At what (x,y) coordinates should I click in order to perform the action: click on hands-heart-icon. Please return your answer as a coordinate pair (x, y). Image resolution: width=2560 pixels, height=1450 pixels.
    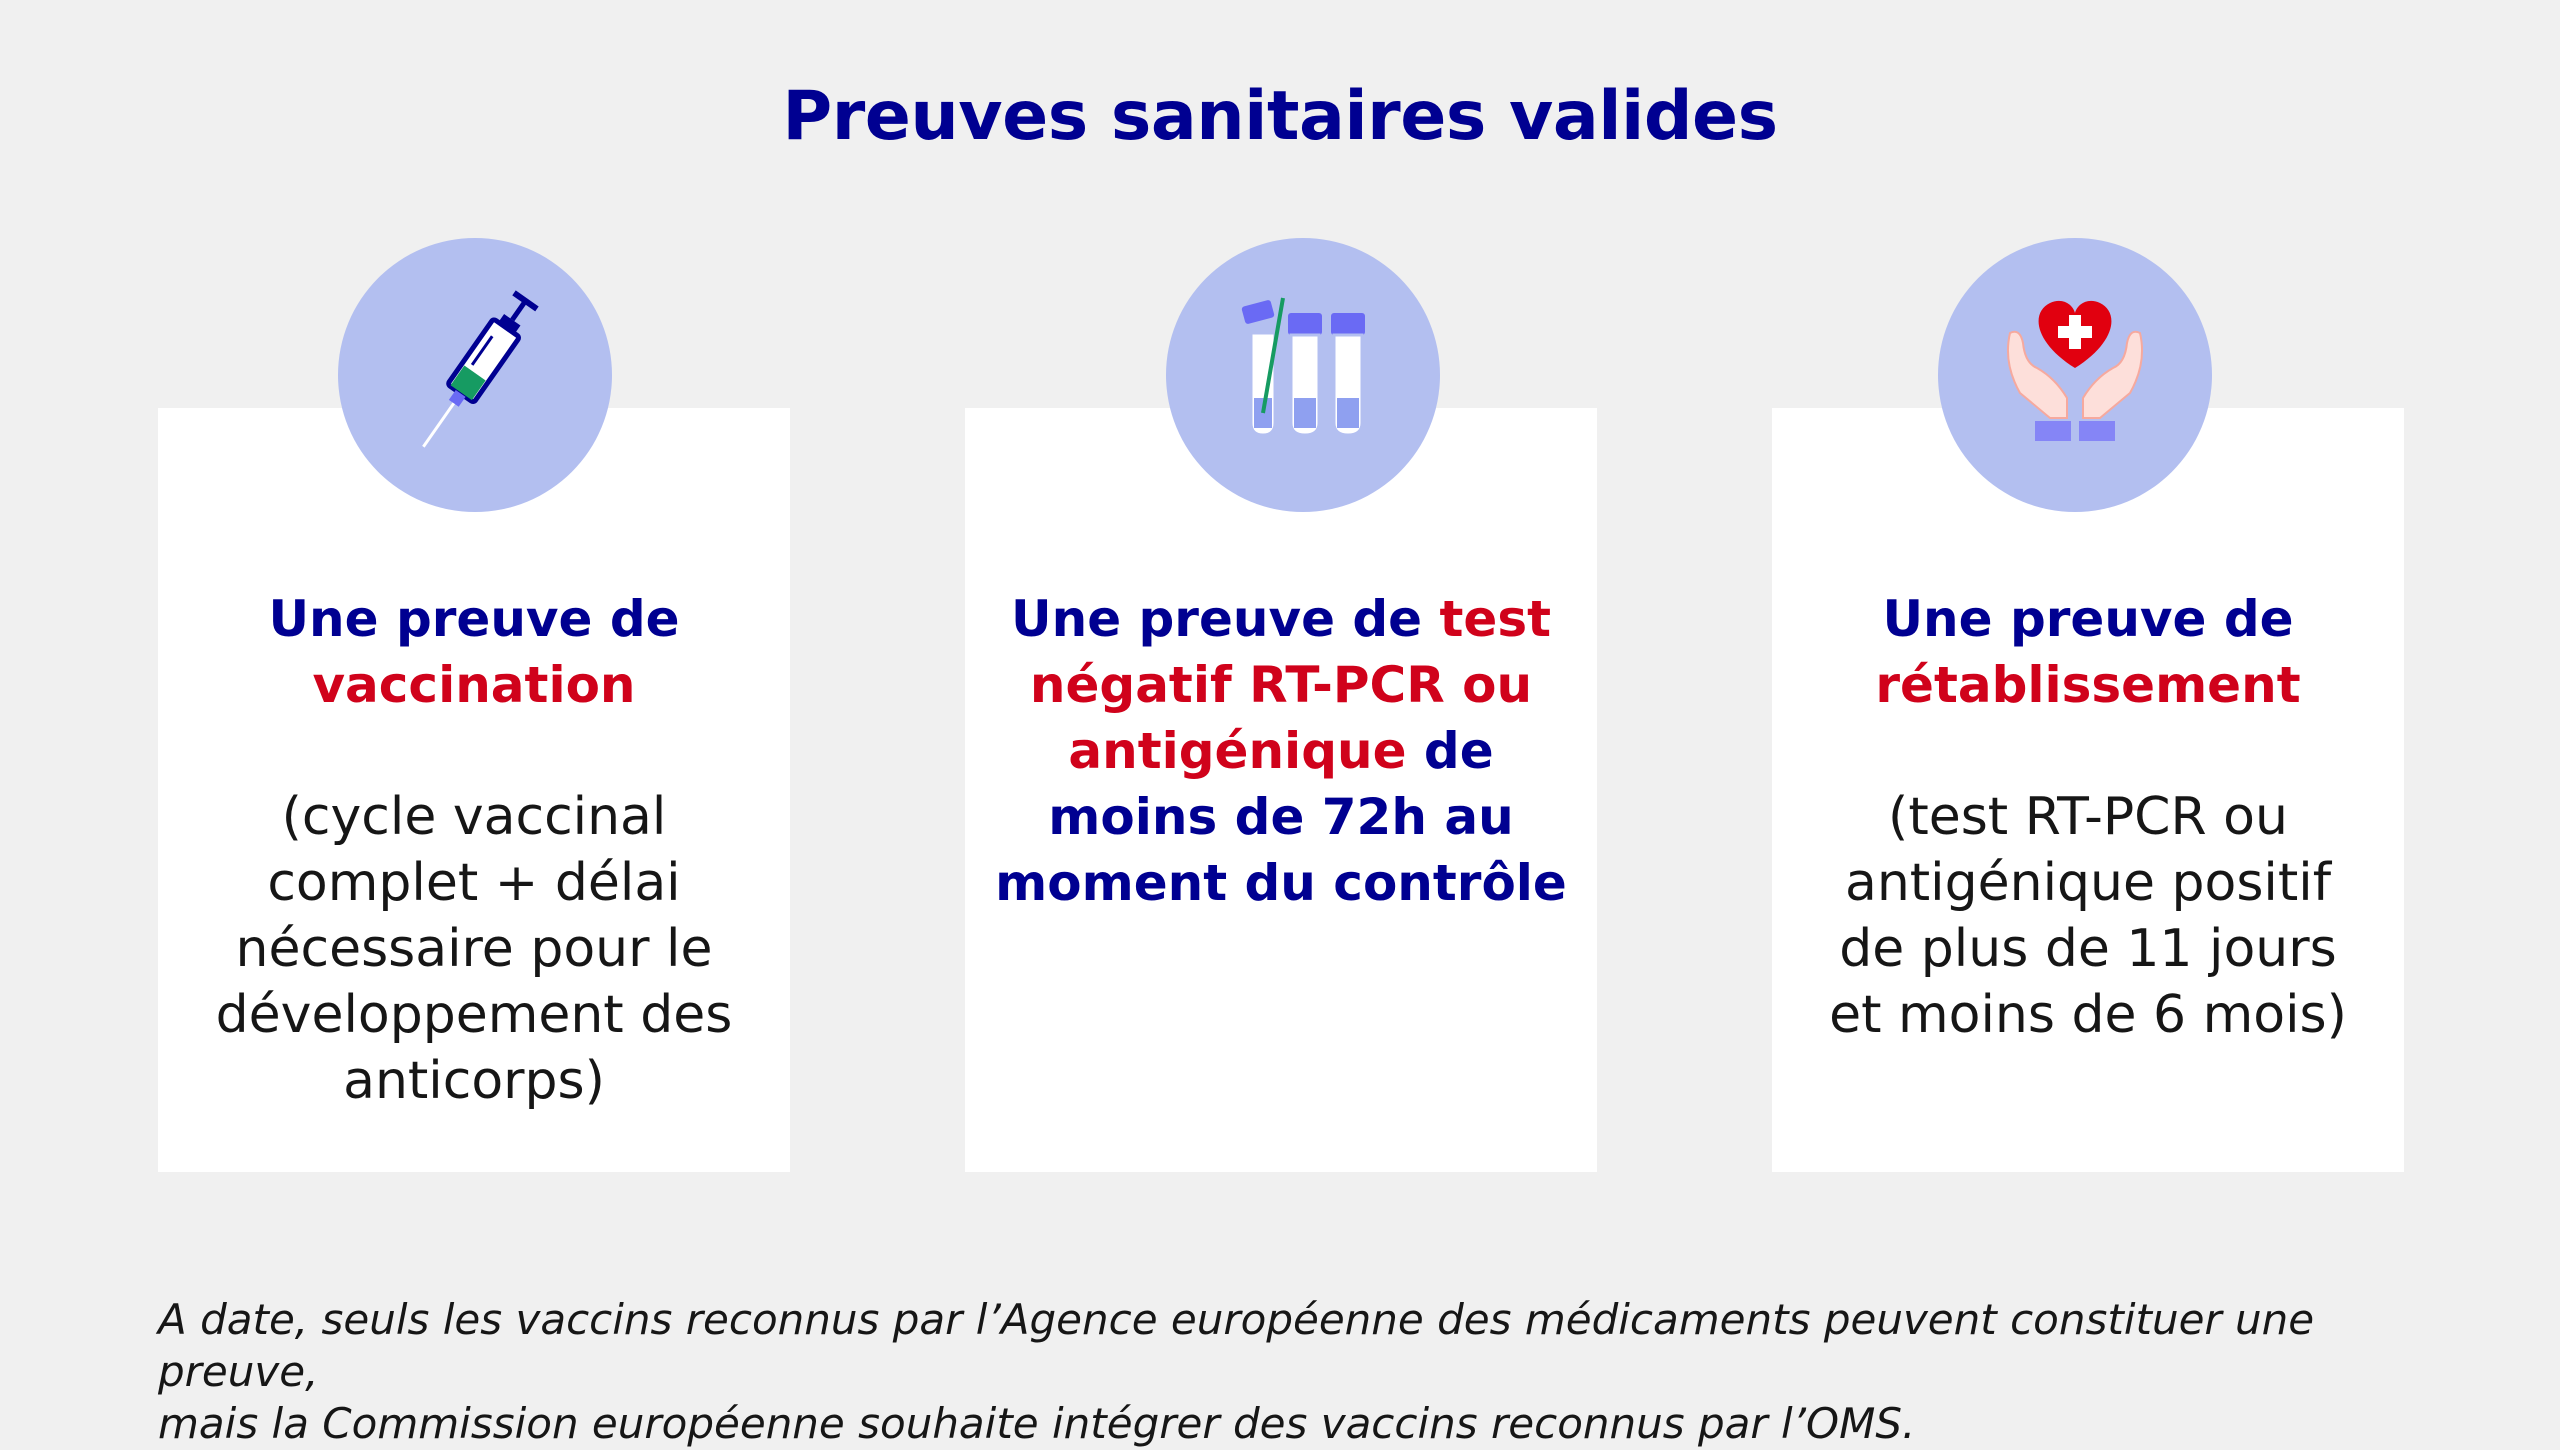
    Looking at the image, I should click on (2075, 375).